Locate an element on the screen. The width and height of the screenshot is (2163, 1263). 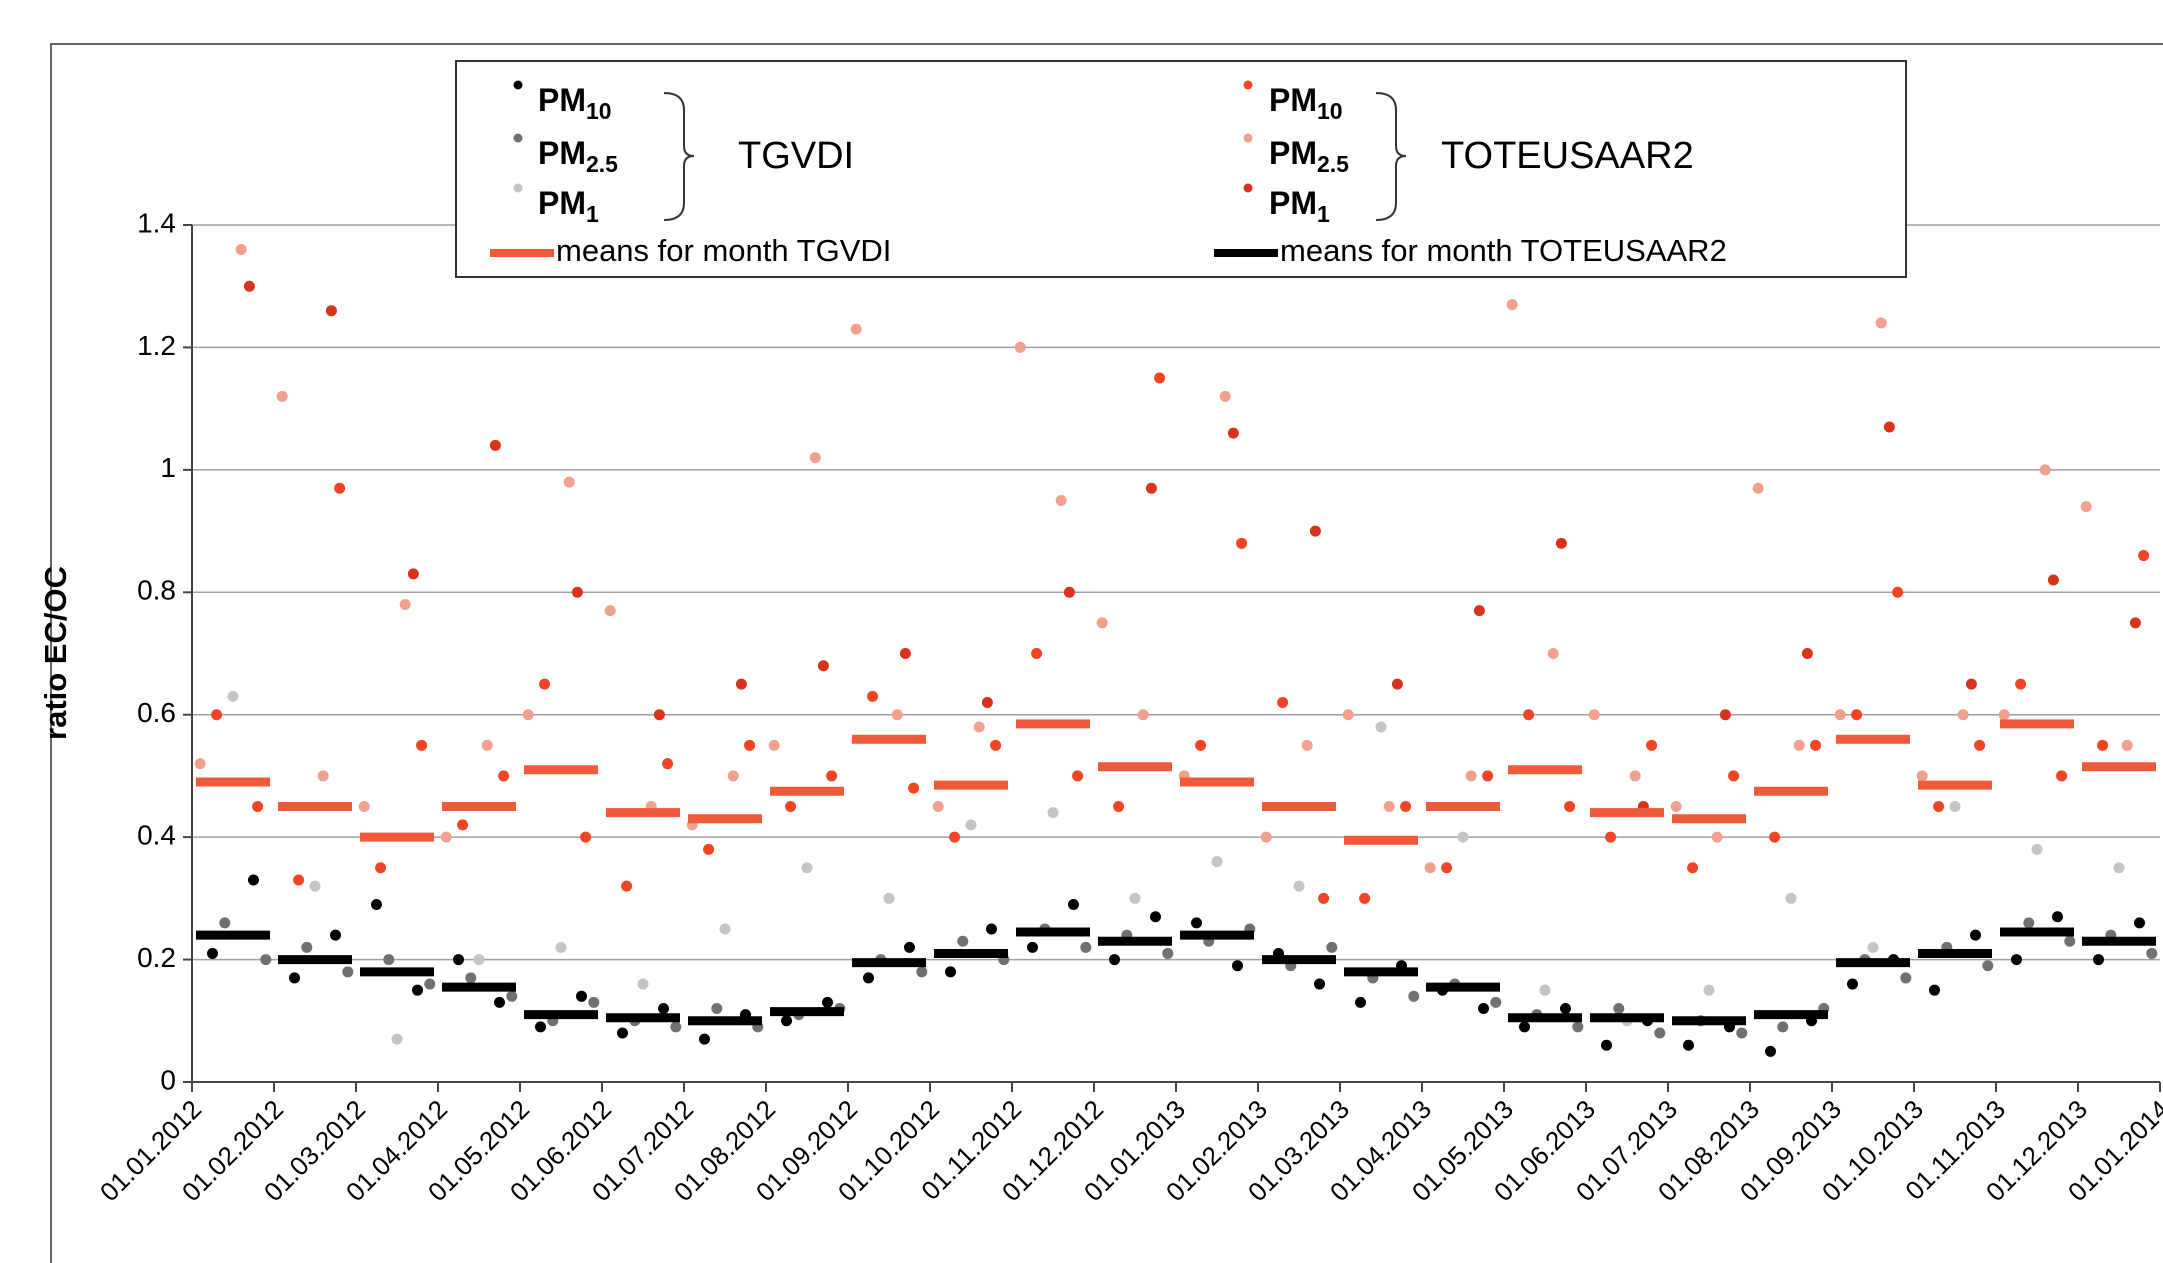
y-tick-label: 0.8 is located at coordinates (156, 590).